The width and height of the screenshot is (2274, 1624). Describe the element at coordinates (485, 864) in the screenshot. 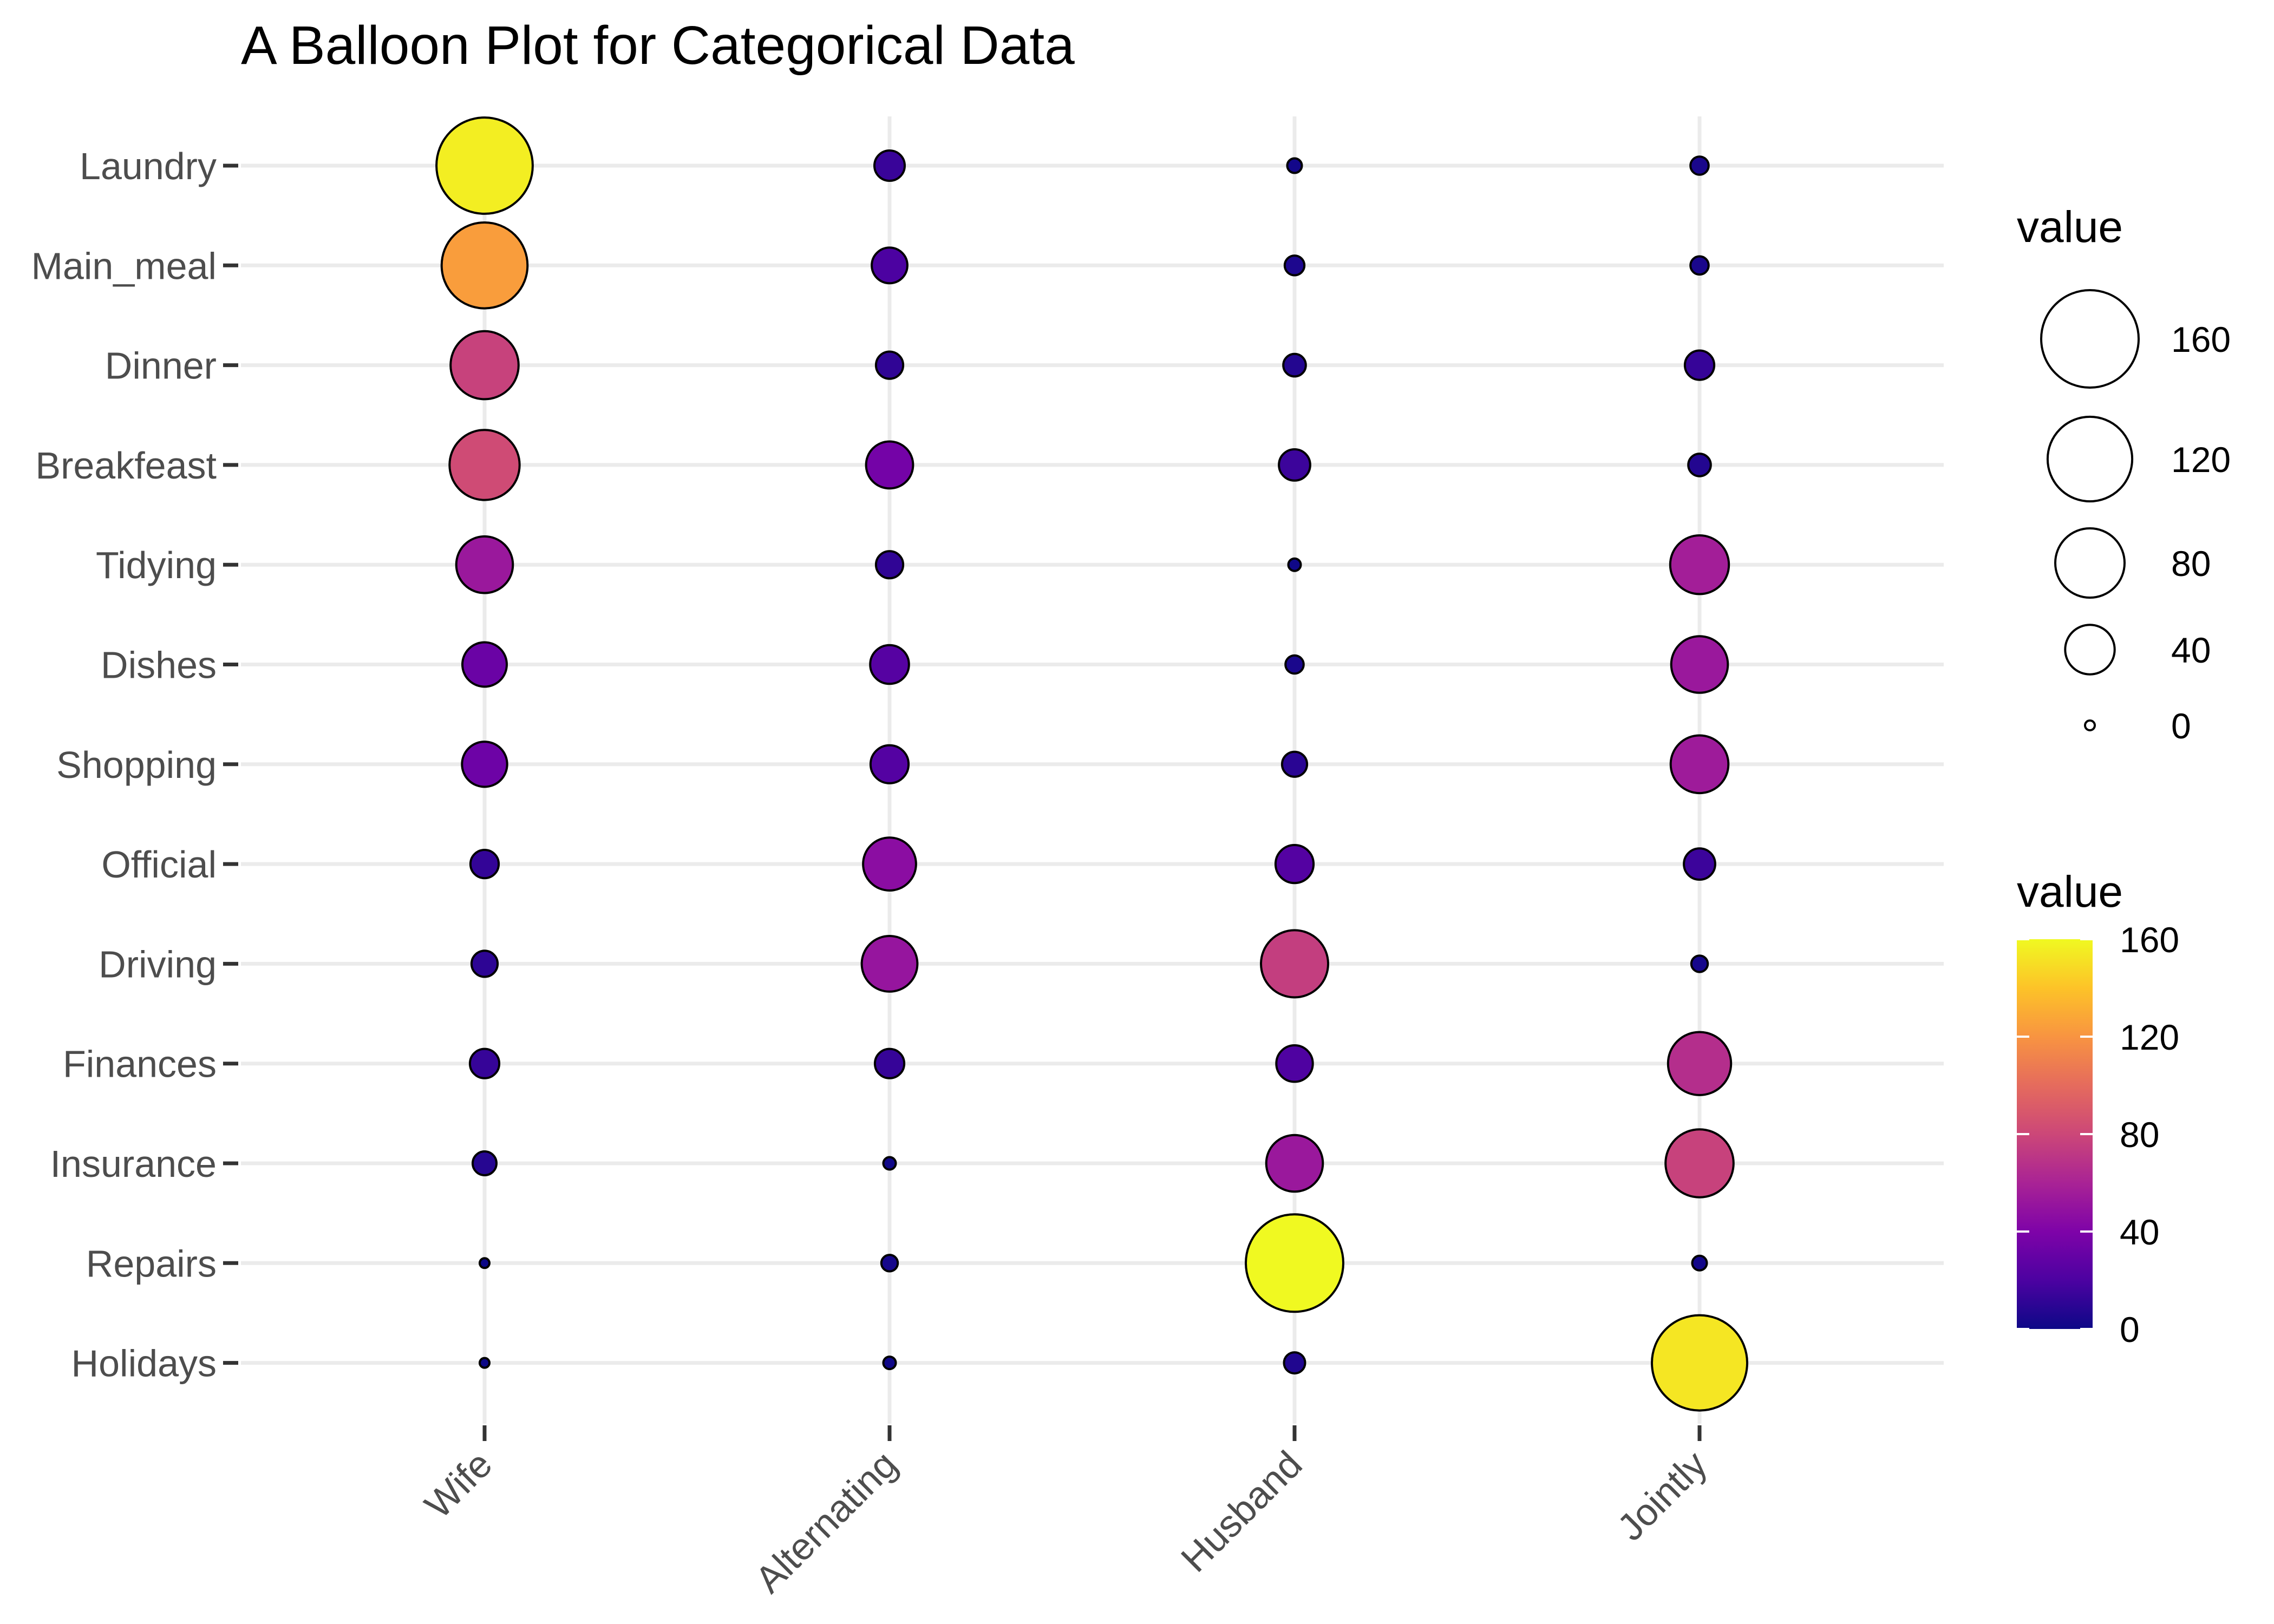

I see `balloon-official-wife` at that location.